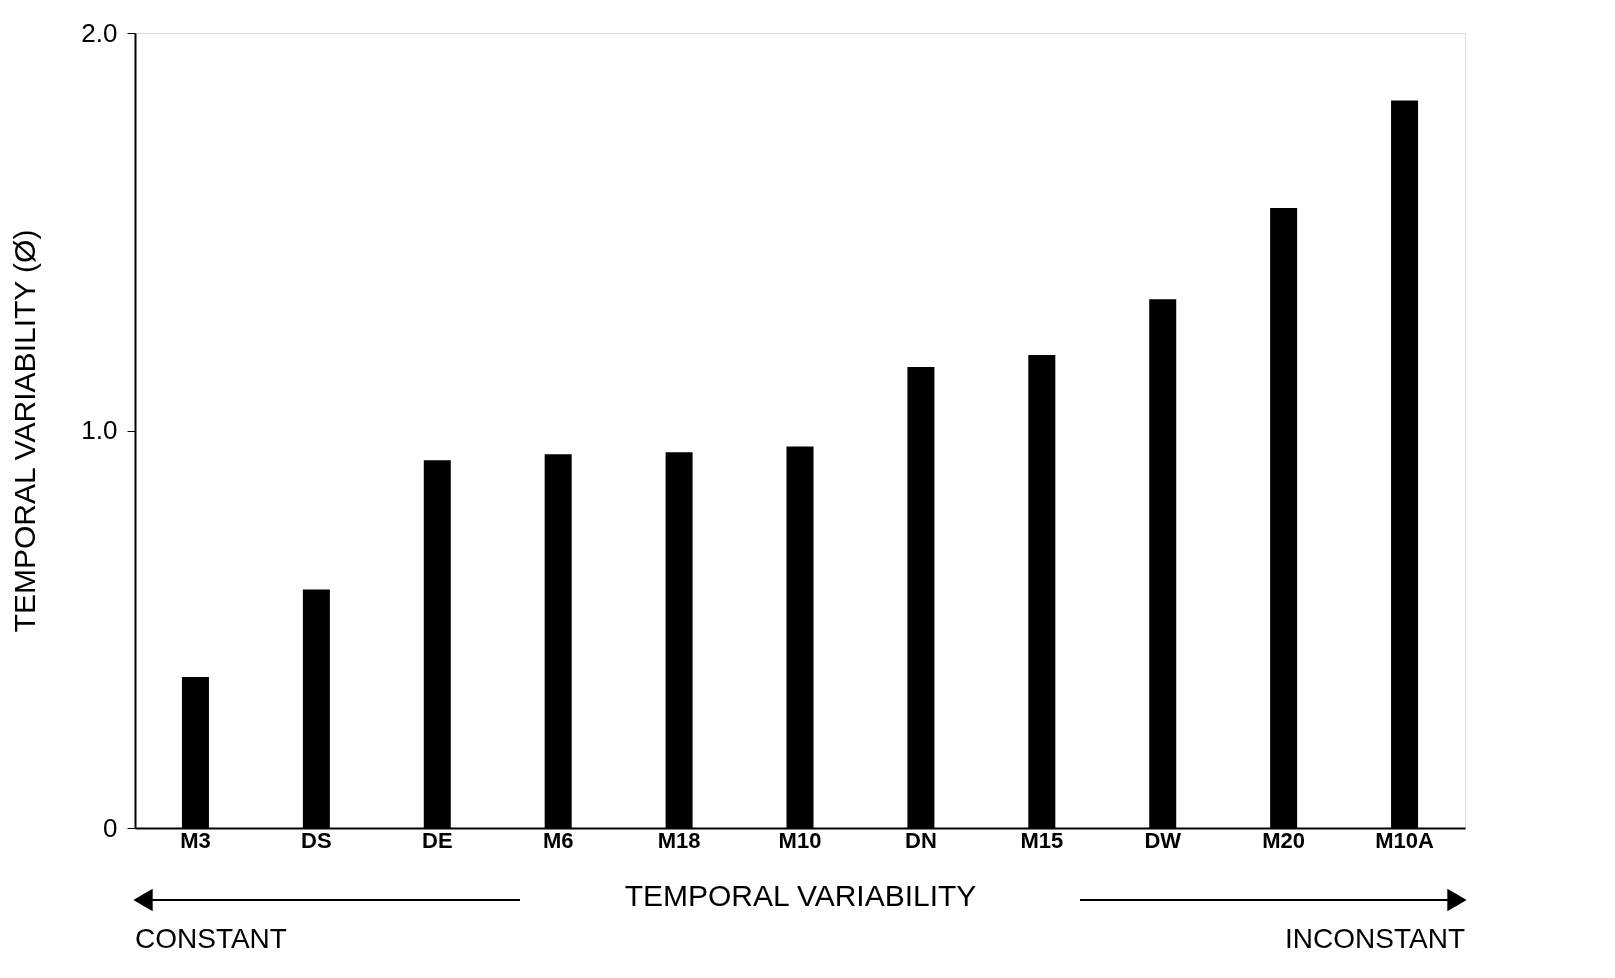 This screenshot has width=1615, height=978. I want to click on x-tick-label: DE, so click(437, 840).